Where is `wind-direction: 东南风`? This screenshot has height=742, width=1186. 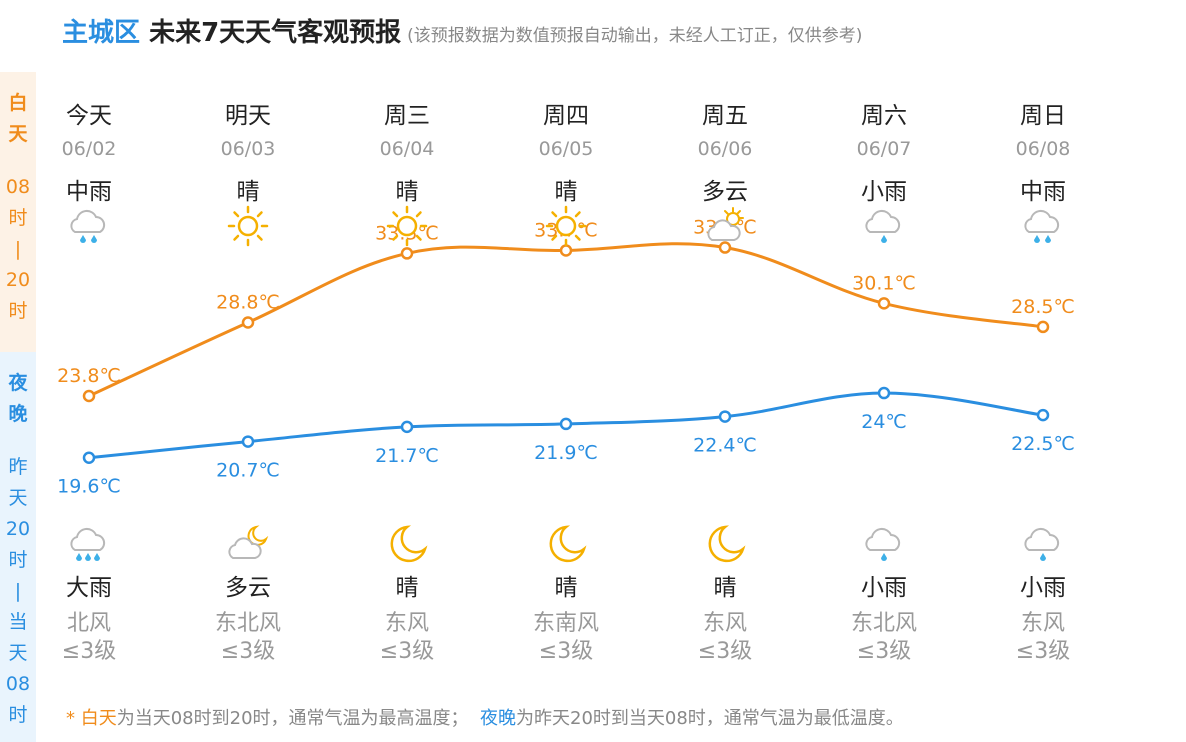
wind-direction: 东南风 is located at coordinates (565, 623).